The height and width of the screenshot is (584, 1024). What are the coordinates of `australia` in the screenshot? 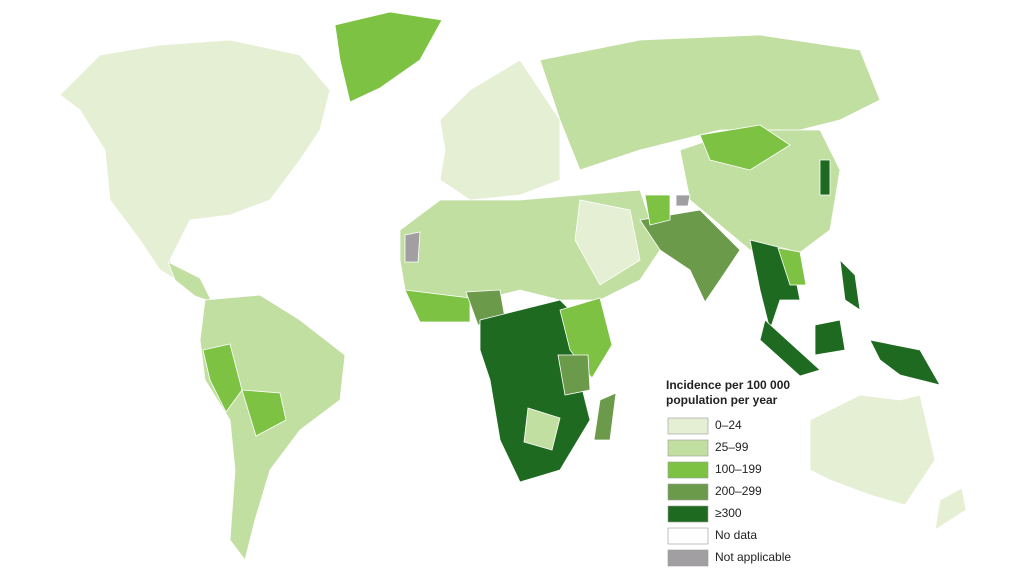 It's located at (872, 450).